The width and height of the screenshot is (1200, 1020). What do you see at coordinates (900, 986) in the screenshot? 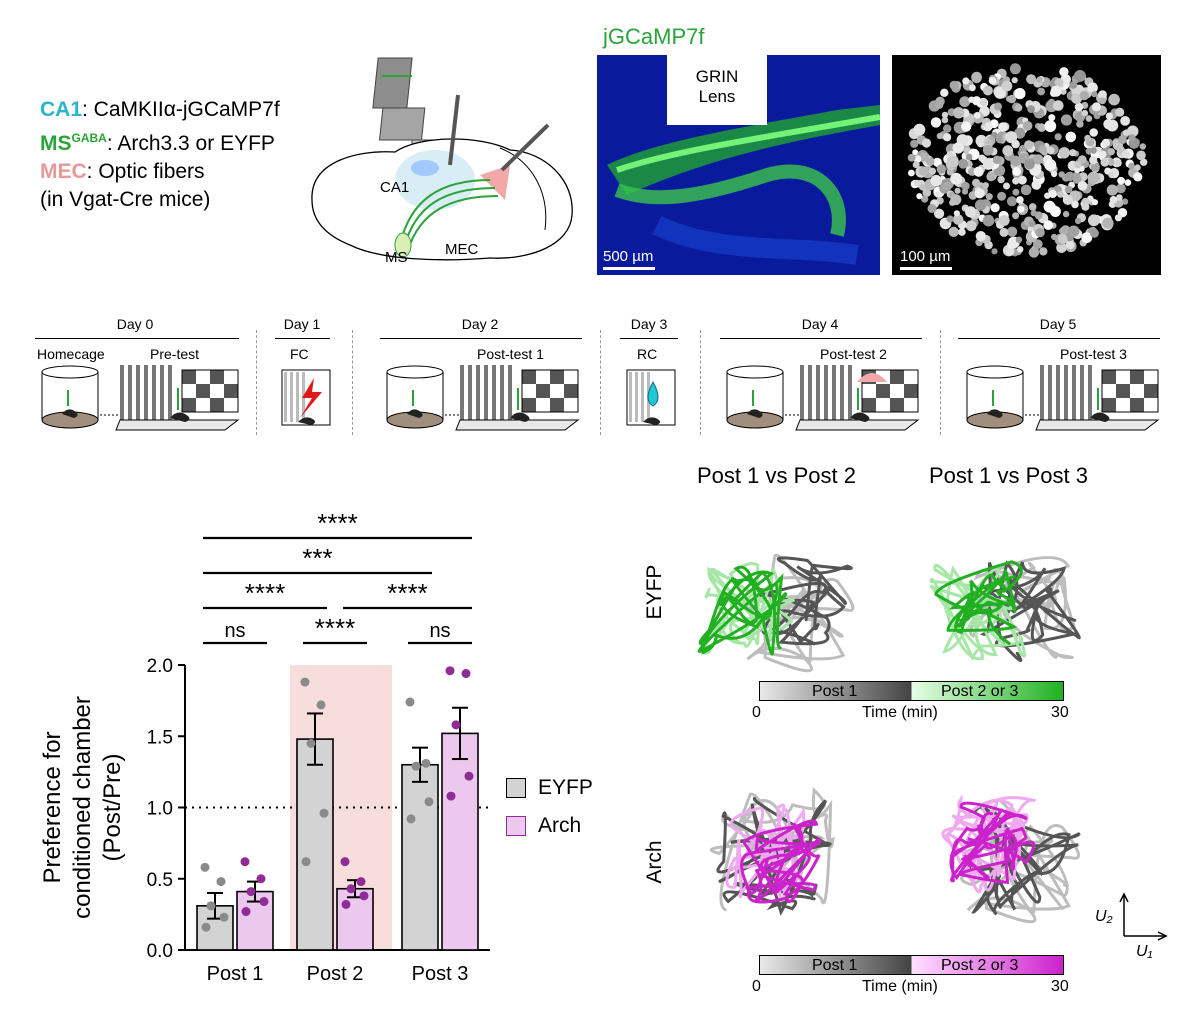
I see `time-label-bottom: Time (min)` at bounding box center [900, 986].